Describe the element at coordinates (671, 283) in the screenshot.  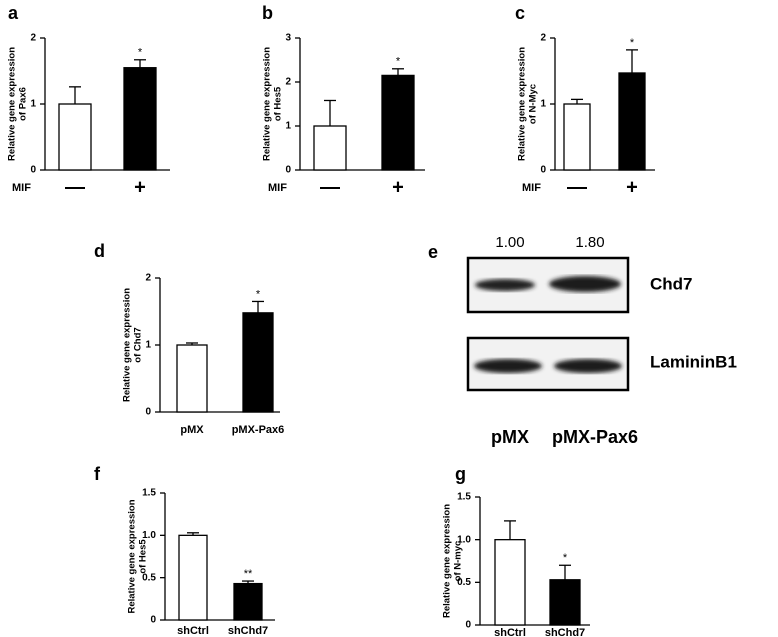
I see `blot-row-label: Chd7` at that location.